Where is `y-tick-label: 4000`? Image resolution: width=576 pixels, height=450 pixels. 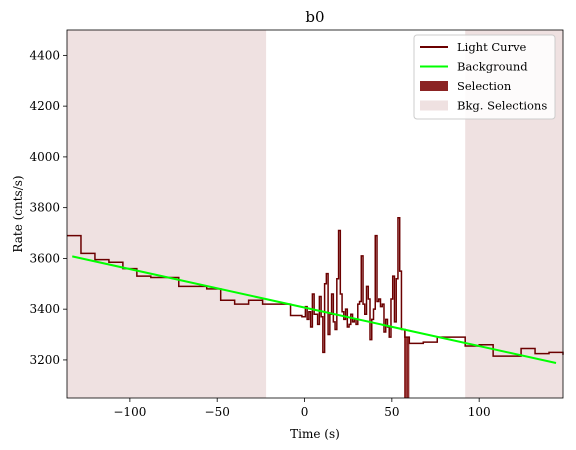
y-tick-label: 4000 is located at coordinates (44, 157).